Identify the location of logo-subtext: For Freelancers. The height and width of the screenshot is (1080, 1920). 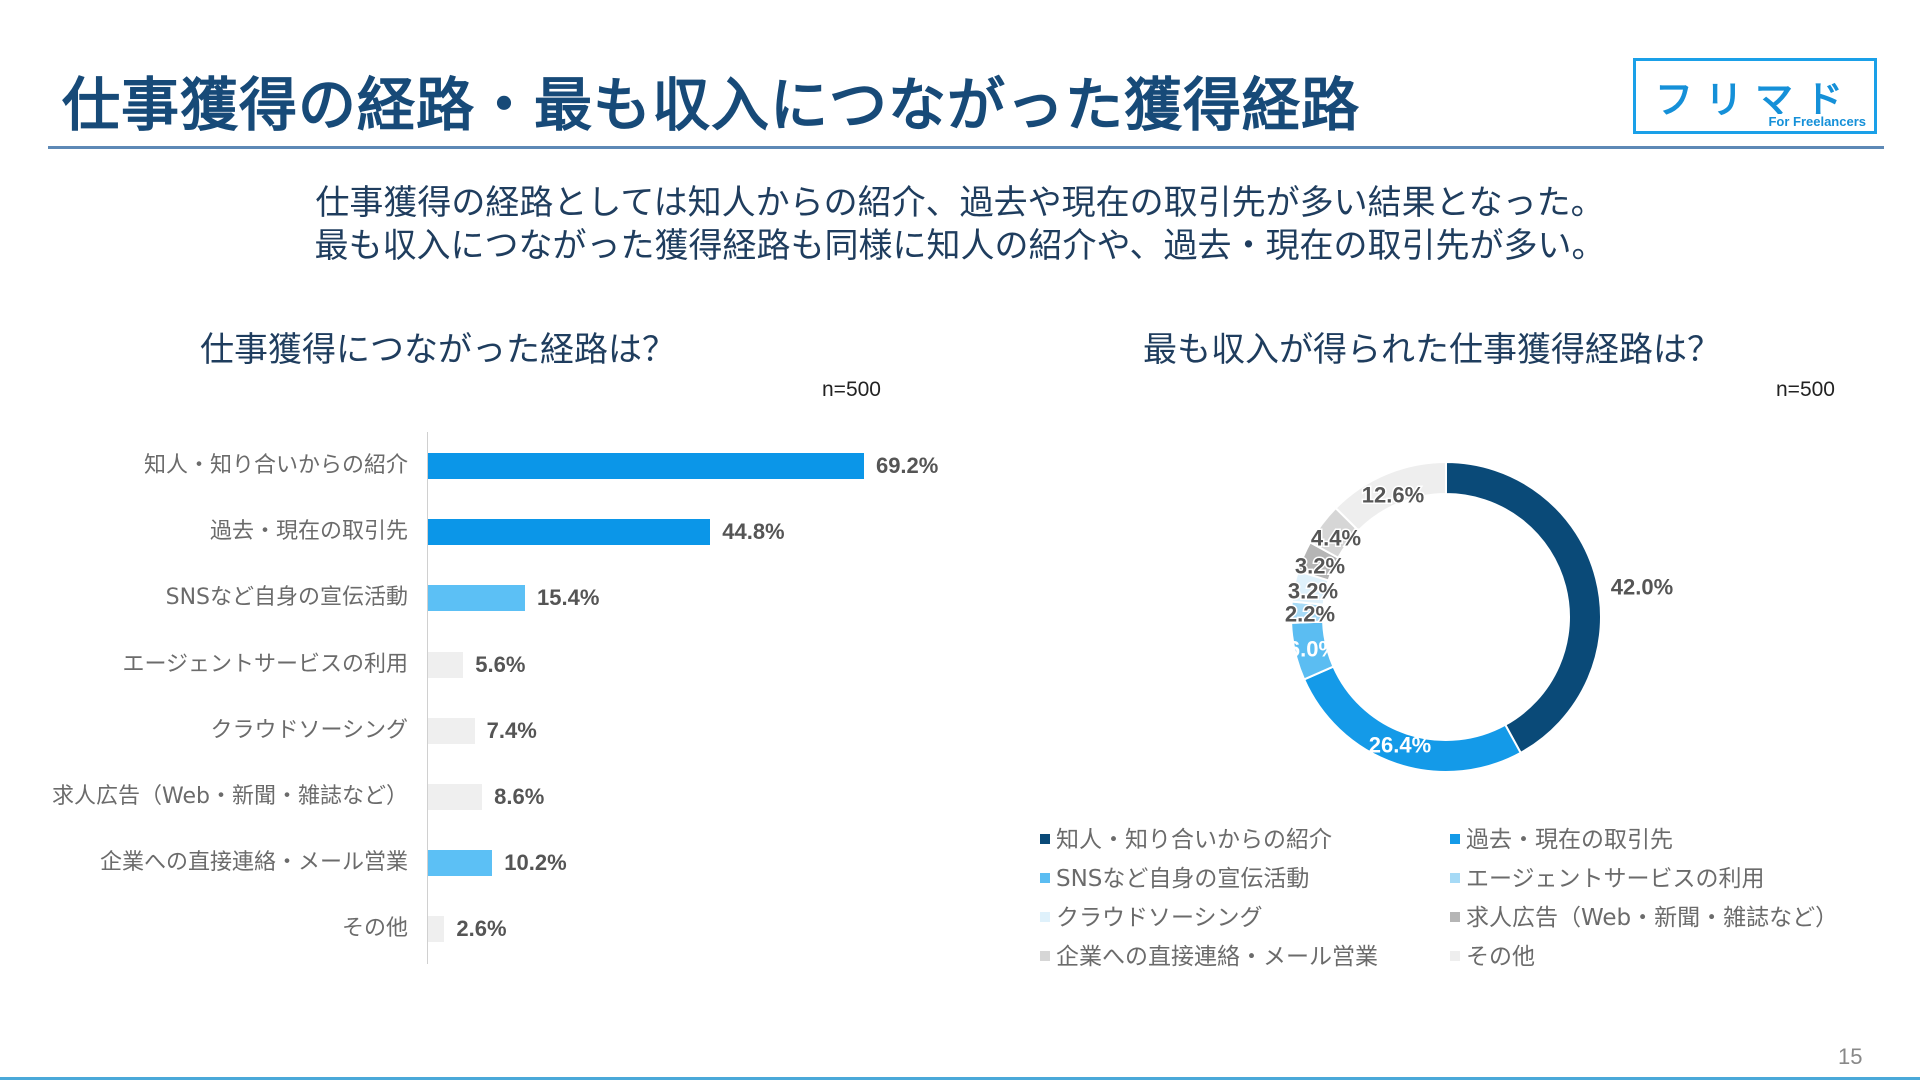
(1817, 121).